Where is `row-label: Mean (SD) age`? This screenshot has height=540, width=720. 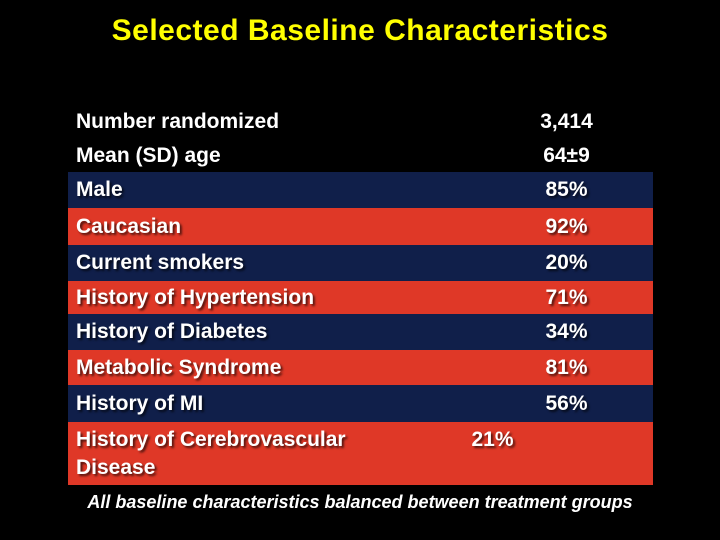
row-label: Mean (SD) age is located at coordinates (148, 155).